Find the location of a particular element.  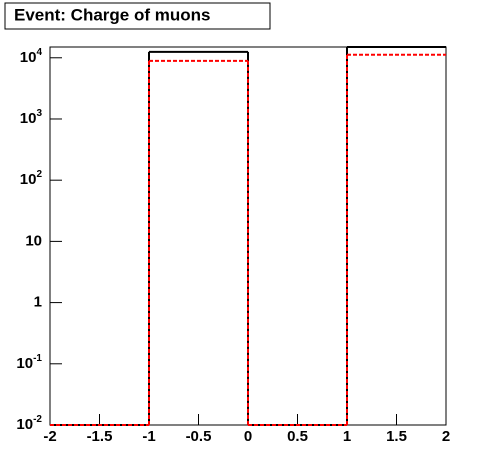

y-tick-exponent: -2 is located at coordinates (37, 419).